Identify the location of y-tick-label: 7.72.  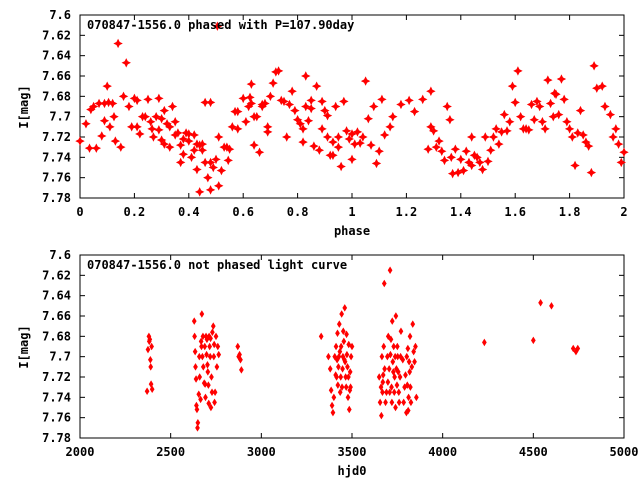
(56, 137).